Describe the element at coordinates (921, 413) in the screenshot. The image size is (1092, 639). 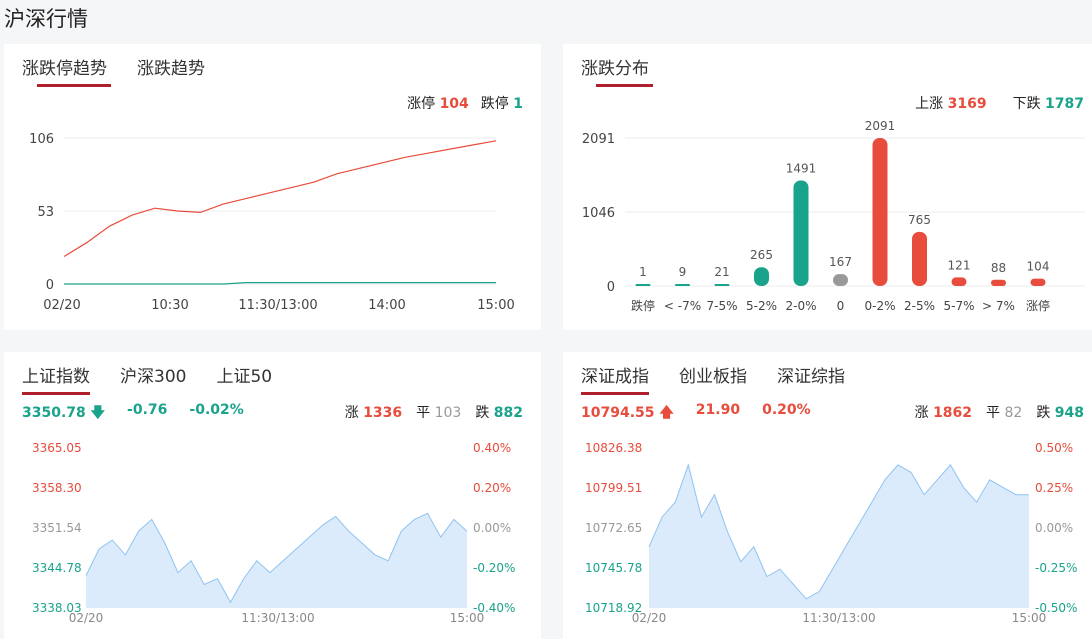
I see `sz-up-label: 涨` at that location.